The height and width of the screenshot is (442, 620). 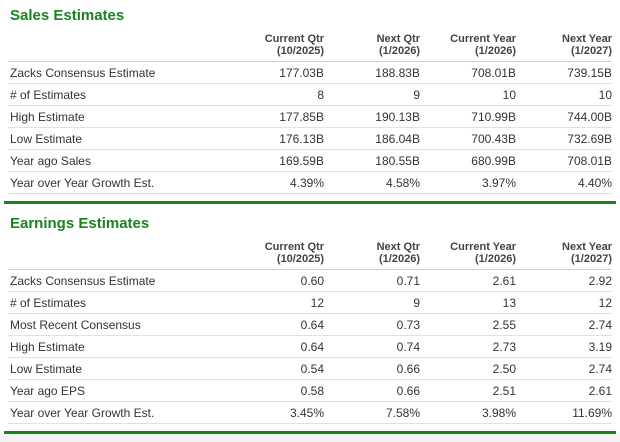 I want to click on table-row: Low Estimate 0.54 0.66 2.50 2.74, so click(x=310, y=368).